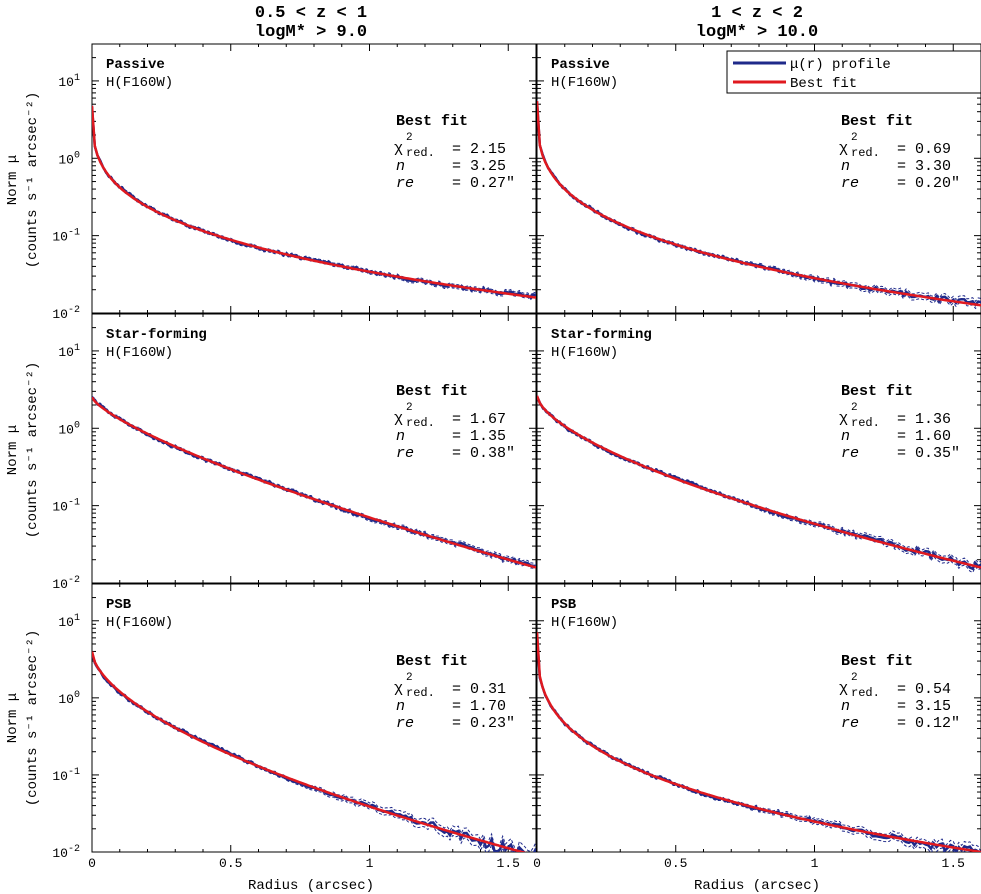 The image size is (981, 894). I want to click on profile-line, so click(758, 743).